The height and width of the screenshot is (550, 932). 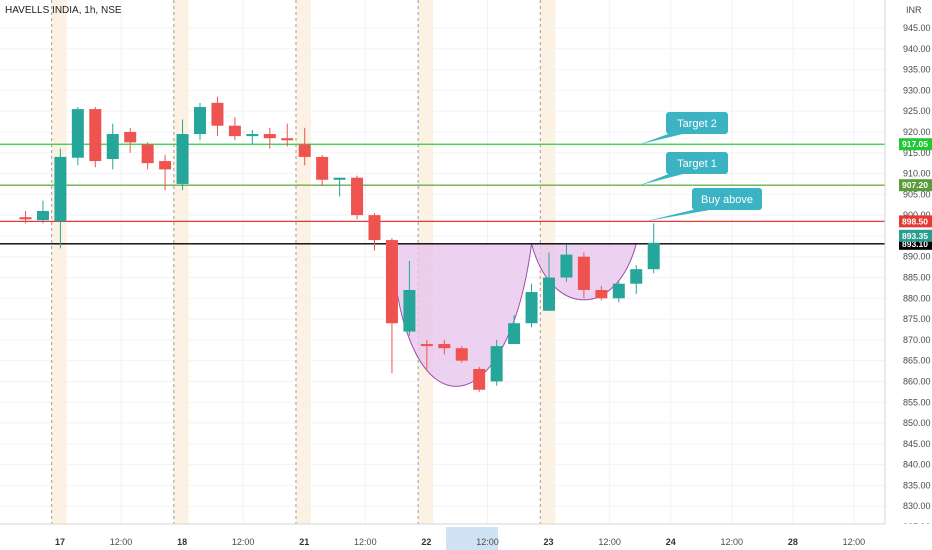 I want to click on price-tick-label: 855.00, so click(x=917, y=402).